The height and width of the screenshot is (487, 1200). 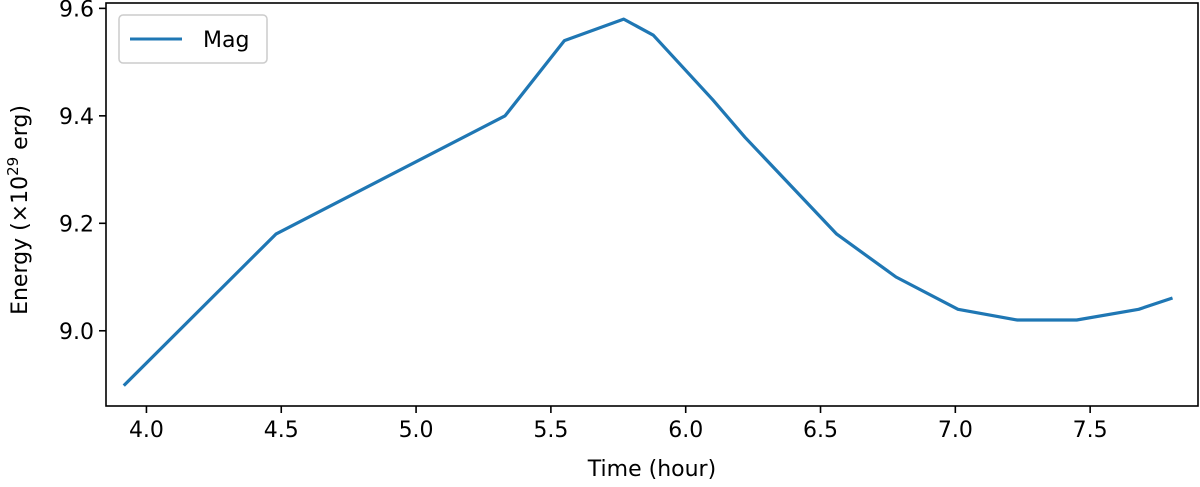 I want to click on y-axis-title: Energy (×1029 erg), so click(x=18, y=210).